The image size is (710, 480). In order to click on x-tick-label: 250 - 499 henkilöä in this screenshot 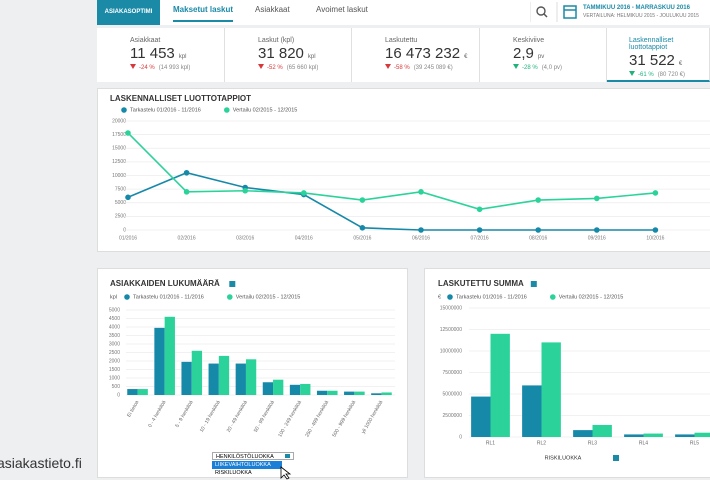, I will do `click(317, 418)`.